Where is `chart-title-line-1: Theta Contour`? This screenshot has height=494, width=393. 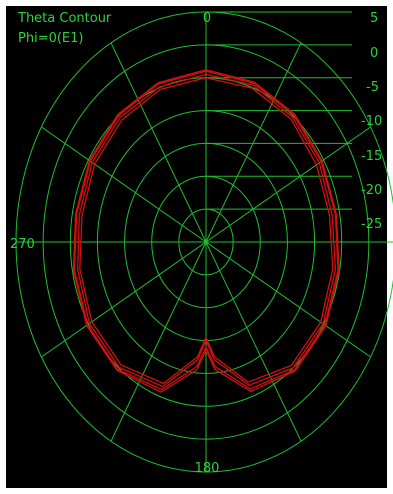
chart-title-line-1: Theta Contour is located at coordinates (64, 18).